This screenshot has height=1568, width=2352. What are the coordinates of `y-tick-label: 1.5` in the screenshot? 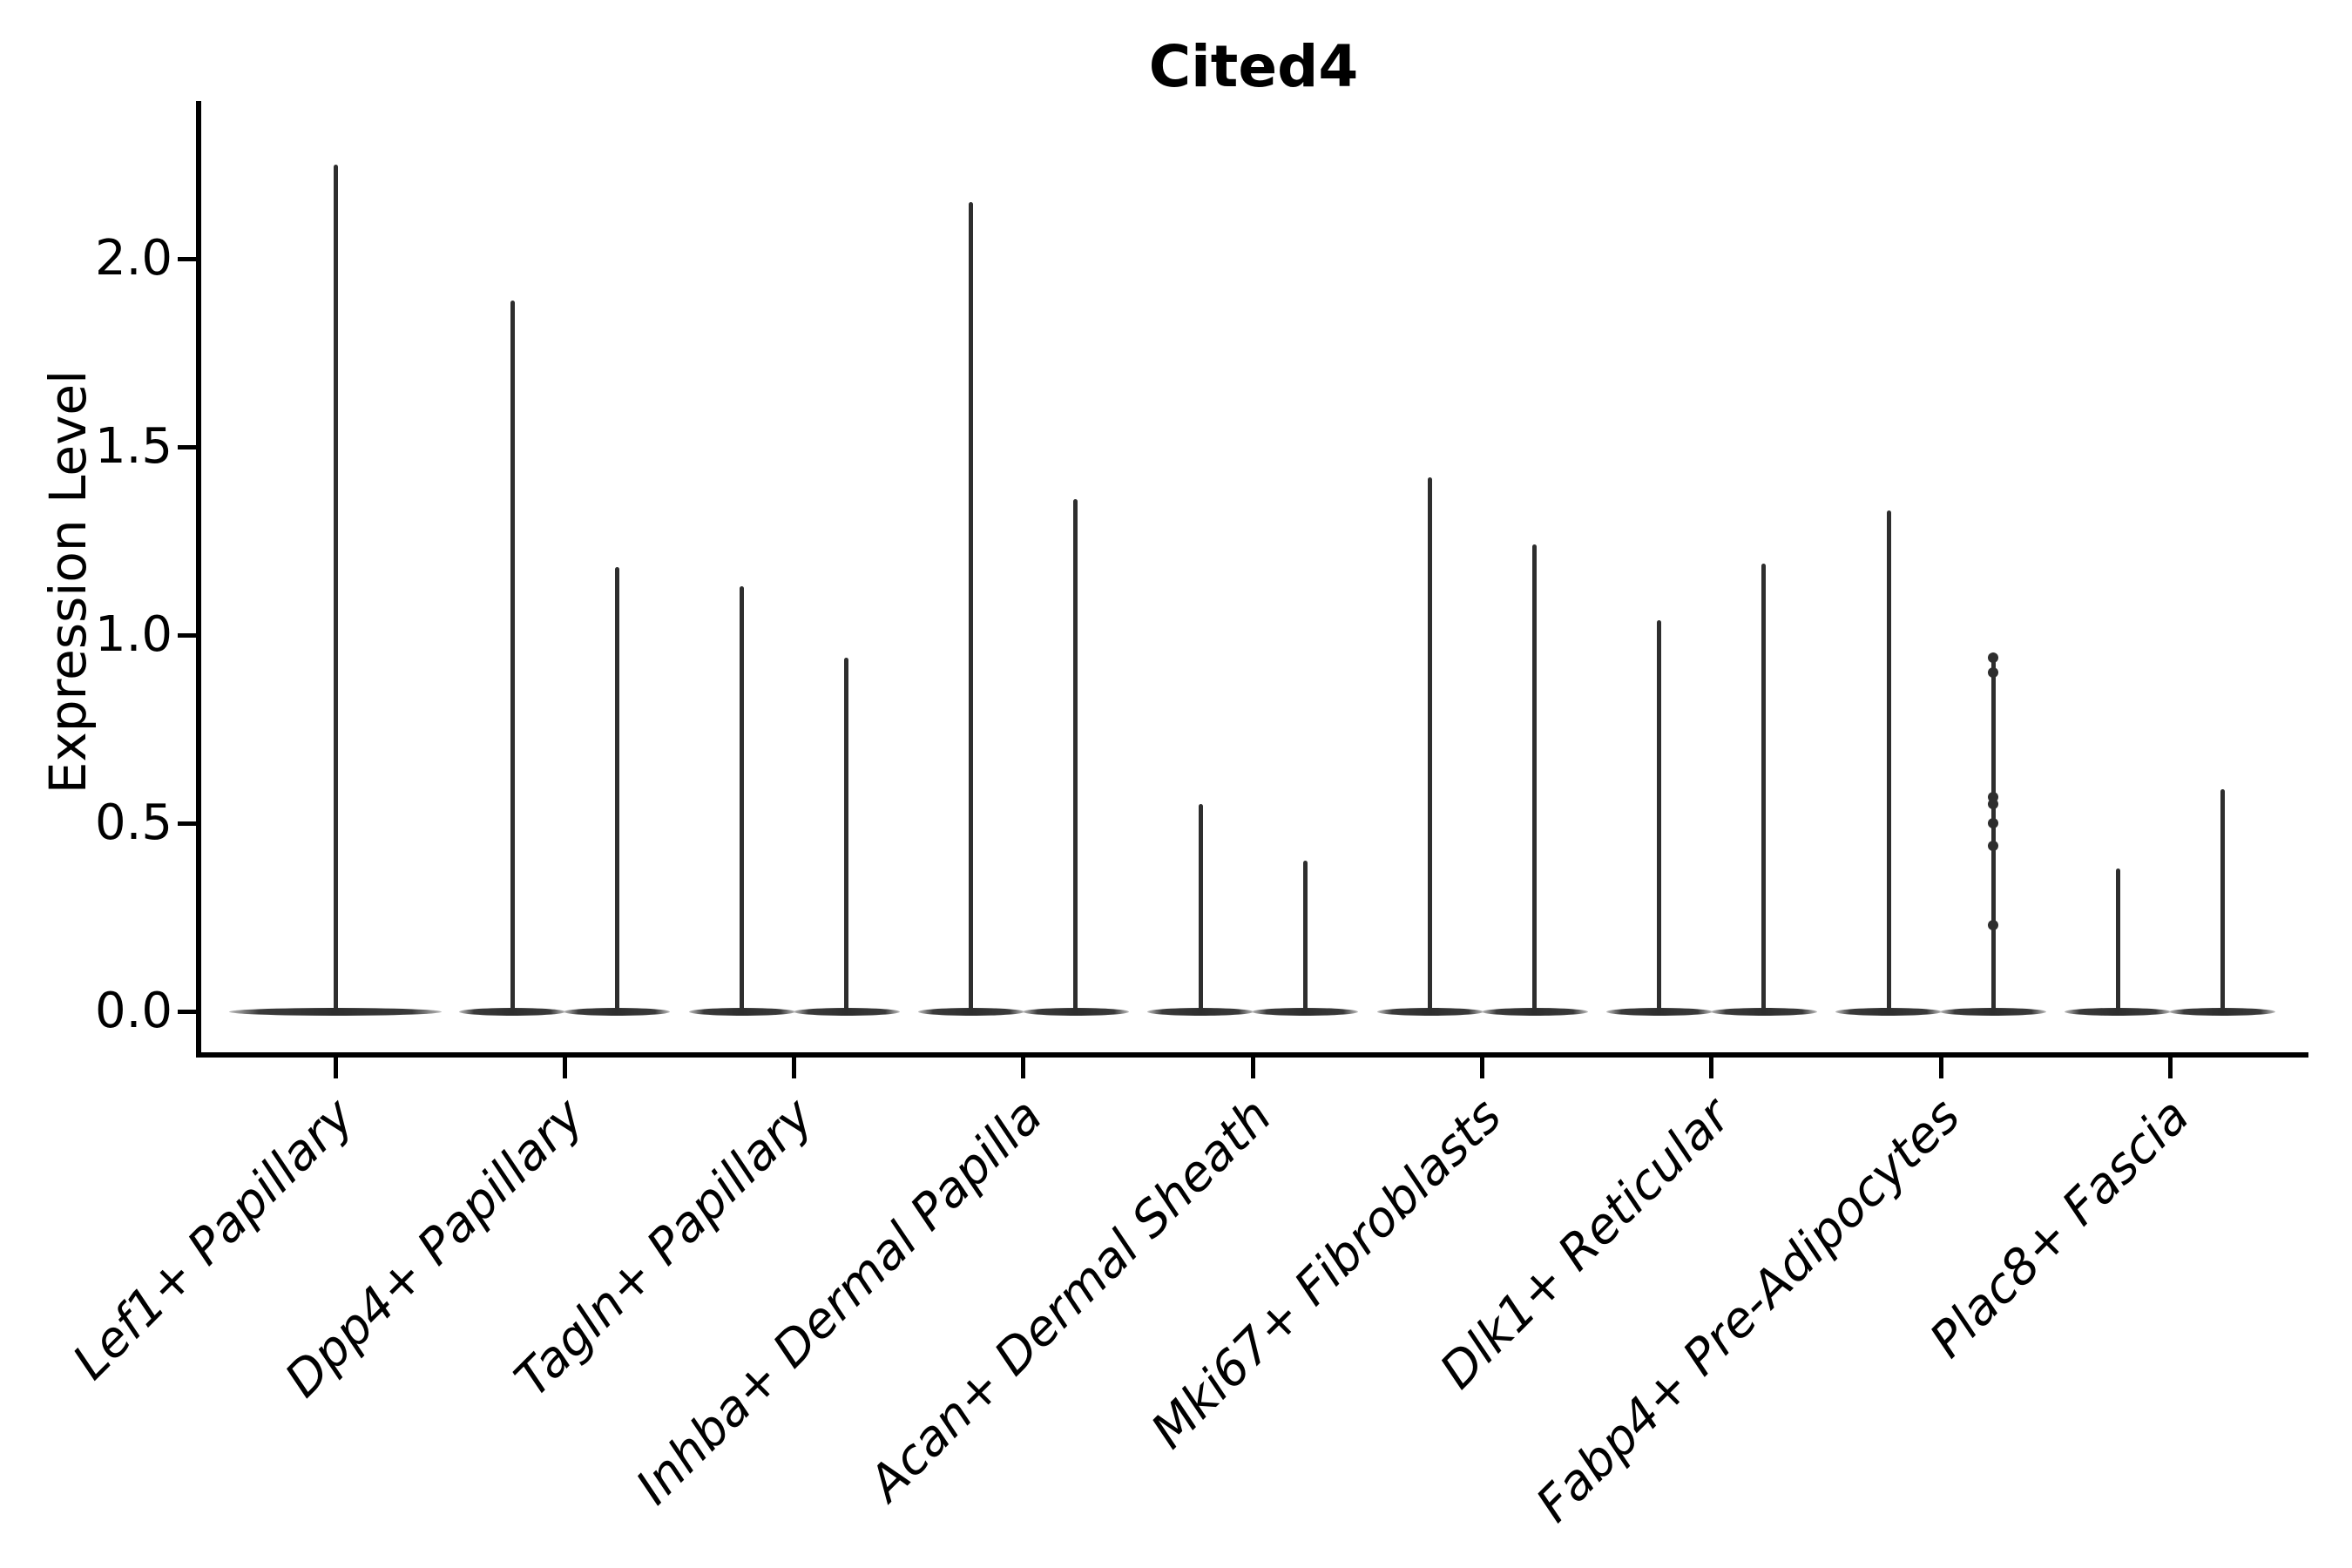 It's located at (133, 446).